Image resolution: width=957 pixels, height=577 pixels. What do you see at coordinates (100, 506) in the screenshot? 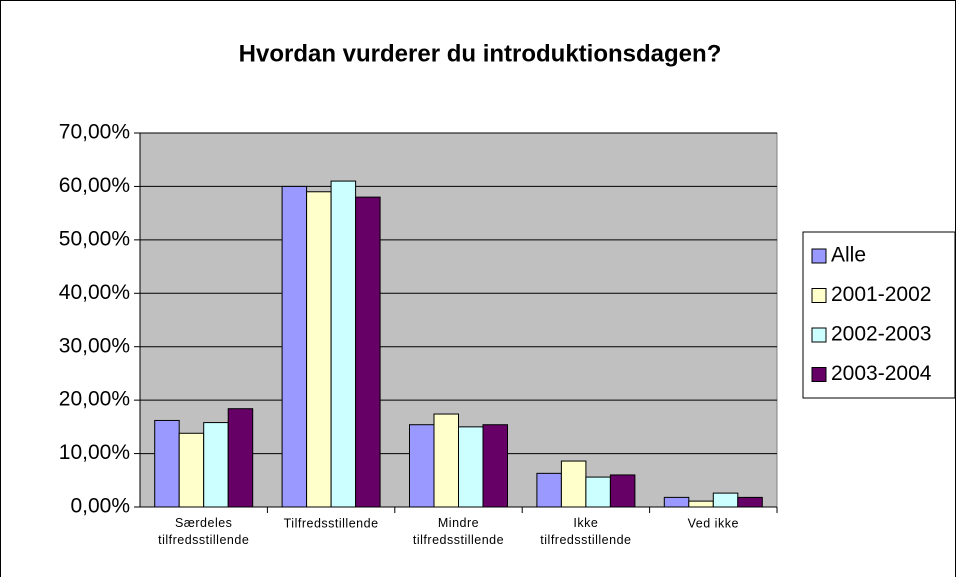
I see `y-tick-label: 0,00%` at bounding box center [100, 506].